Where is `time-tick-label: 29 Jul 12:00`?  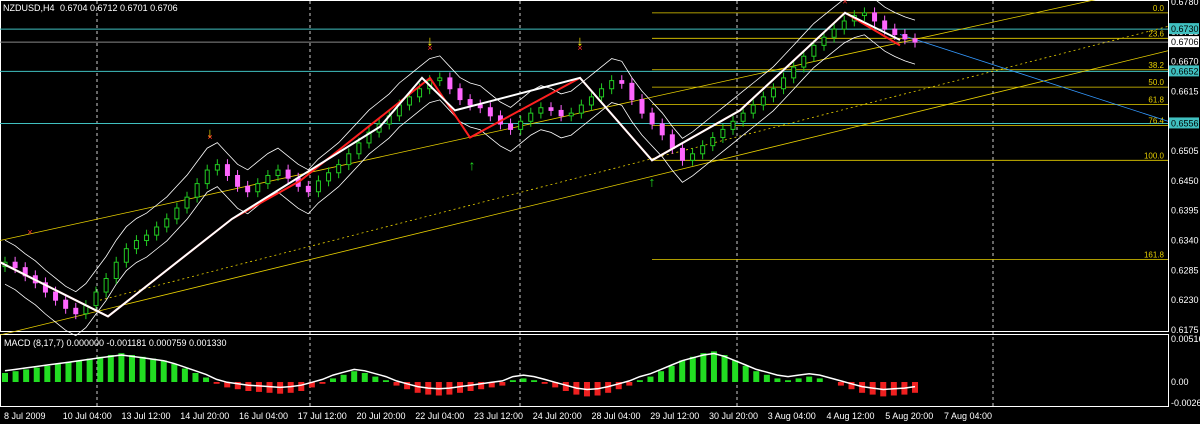
time-tick-label: 29 Jul 12:00 is located at coordinates (674, 416).